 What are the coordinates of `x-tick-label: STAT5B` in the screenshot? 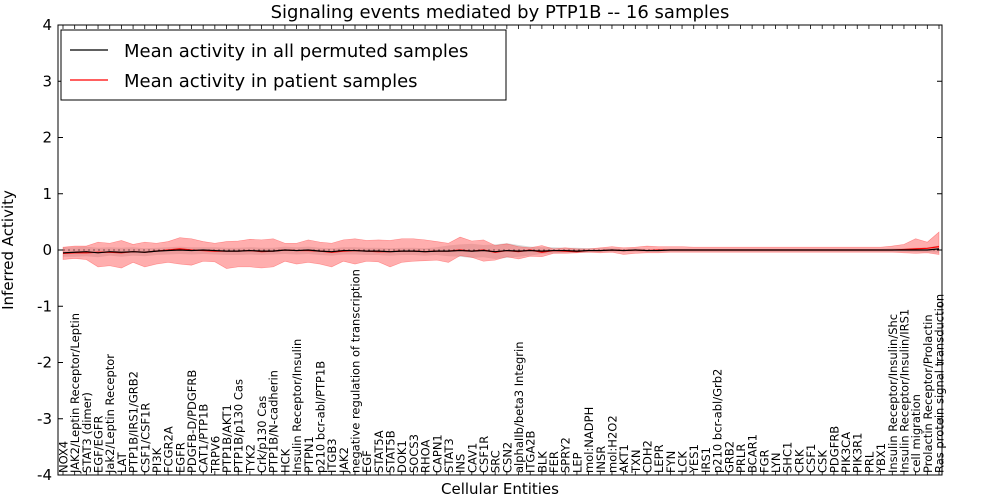 It's located at (391, 451).